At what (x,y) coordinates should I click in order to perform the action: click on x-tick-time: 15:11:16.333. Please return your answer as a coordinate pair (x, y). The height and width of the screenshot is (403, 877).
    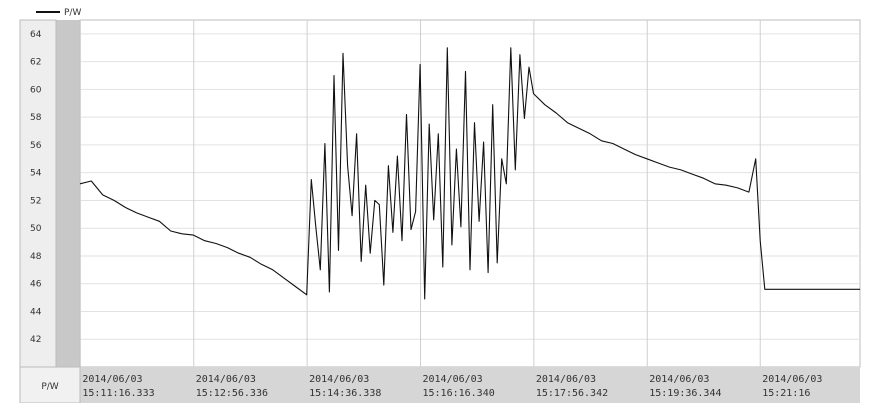
    Looking at the image, I should click on (118, 393).